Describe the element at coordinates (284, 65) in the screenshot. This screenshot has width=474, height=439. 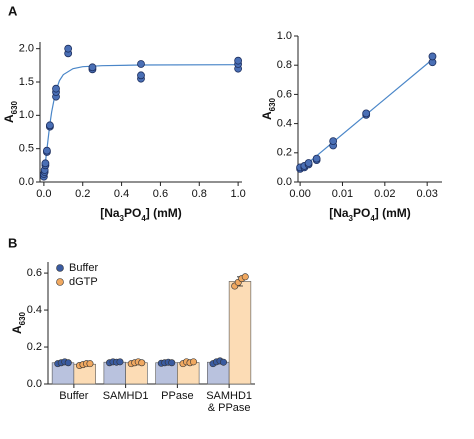
I see `y-tick-label: 0.8` at that location.